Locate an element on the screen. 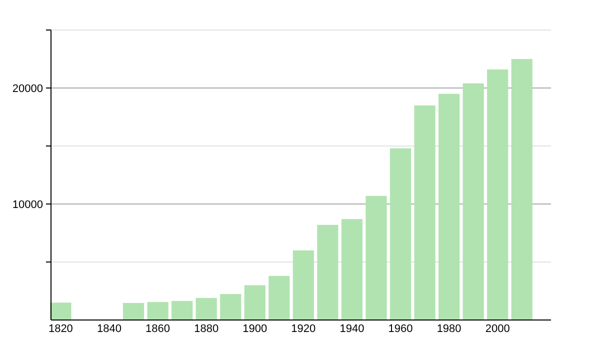 The height and width of the screenshot is (350, 600). x-tick-label: 1900 is located at coordinates (255, 329).